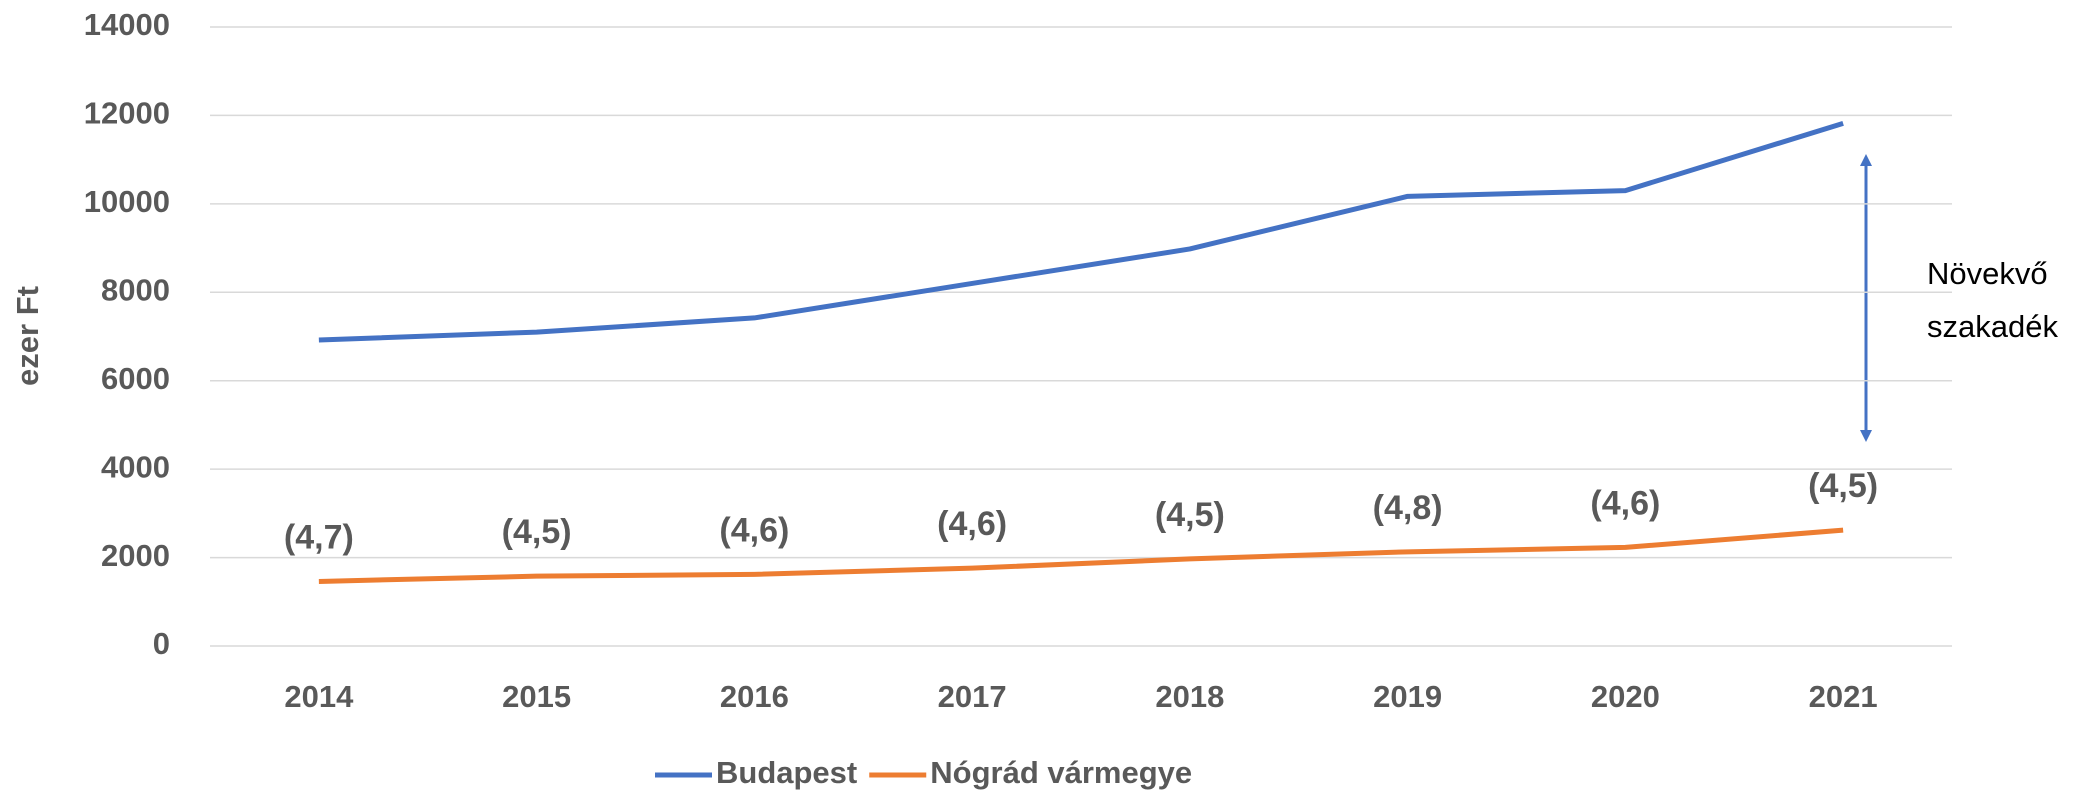  I want to click on y-axis-title: ezer Ft, so click(27, 336).